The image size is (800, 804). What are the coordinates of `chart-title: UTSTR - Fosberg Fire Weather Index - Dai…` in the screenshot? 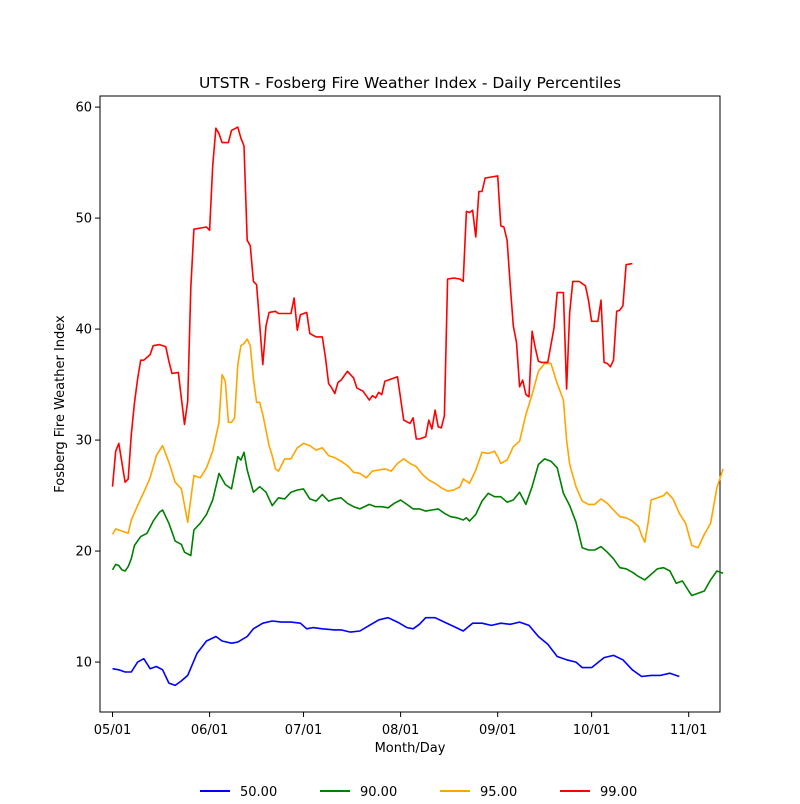 It's located at (410, 83).